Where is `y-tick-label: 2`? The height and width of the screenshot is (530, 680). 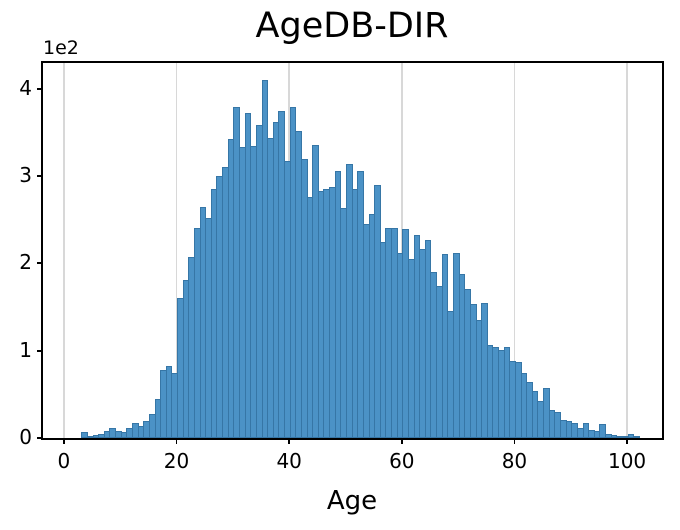
y-tick-label: 2 is located at coordinates (25, 262).